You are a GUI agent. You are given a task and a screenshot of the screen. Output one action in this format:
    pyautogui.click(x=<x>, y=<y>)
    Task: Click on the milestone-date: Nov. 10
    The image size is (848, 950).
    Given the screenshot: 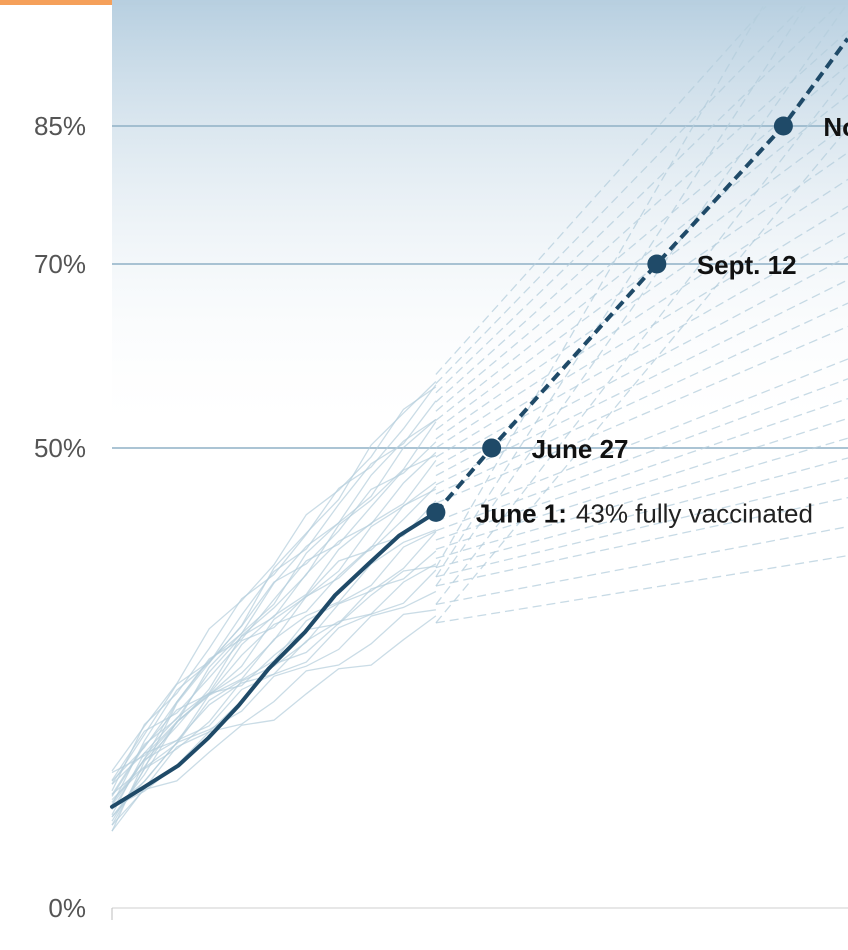 What is the action you would take?
    pyautogui.click(x=835, y=127)
    